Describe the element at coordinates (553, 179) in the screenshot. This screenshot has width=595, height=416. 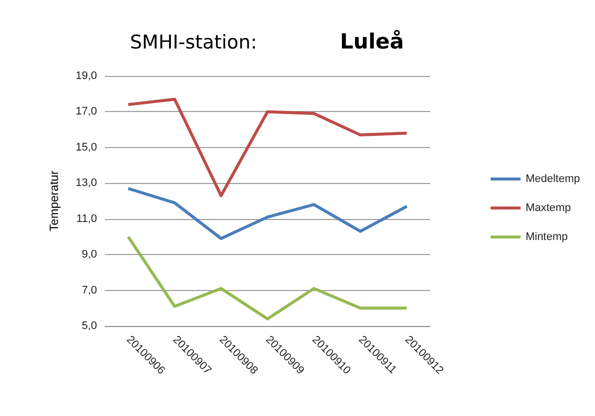
I see `legend-label: Medeltemp` at that location.